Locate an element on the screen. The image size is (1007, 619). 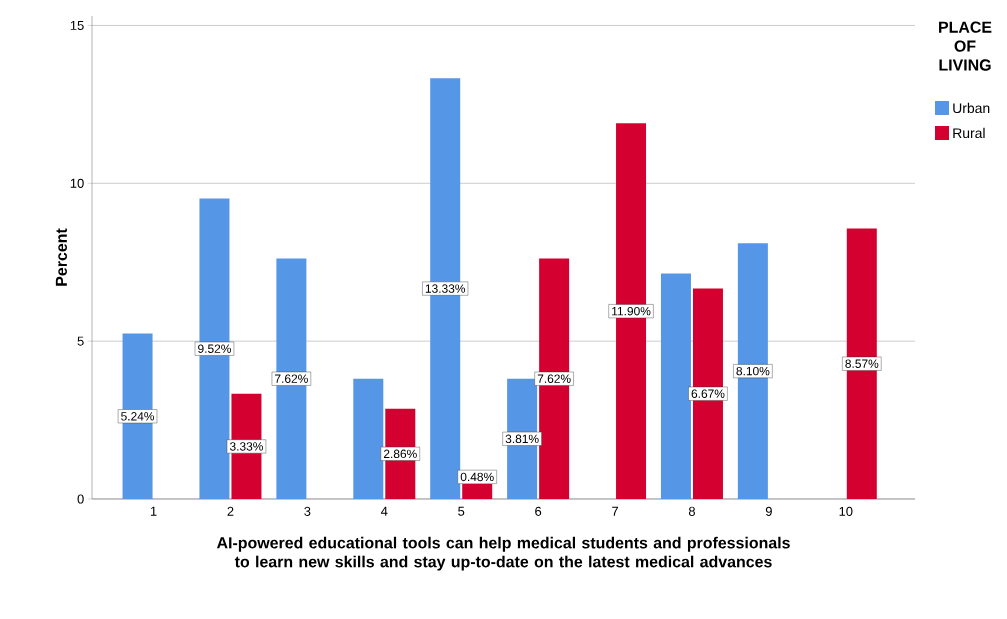
y-axis-title: Percent is located at coordinates (61, 257).